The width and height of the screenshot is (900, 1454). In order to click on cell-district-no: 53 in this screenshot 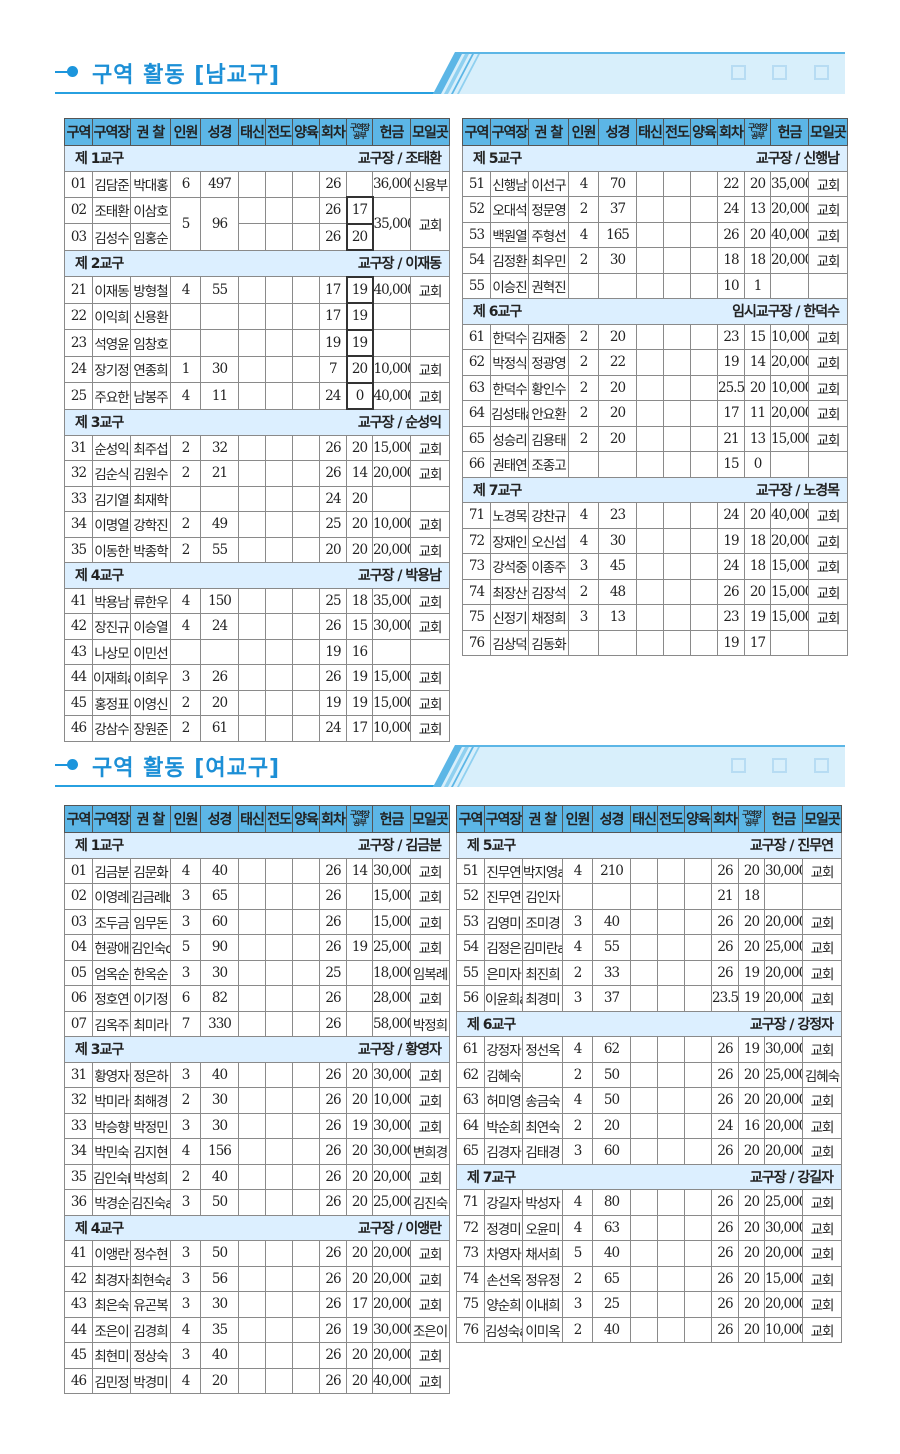, I will do `click(476, 234)`.